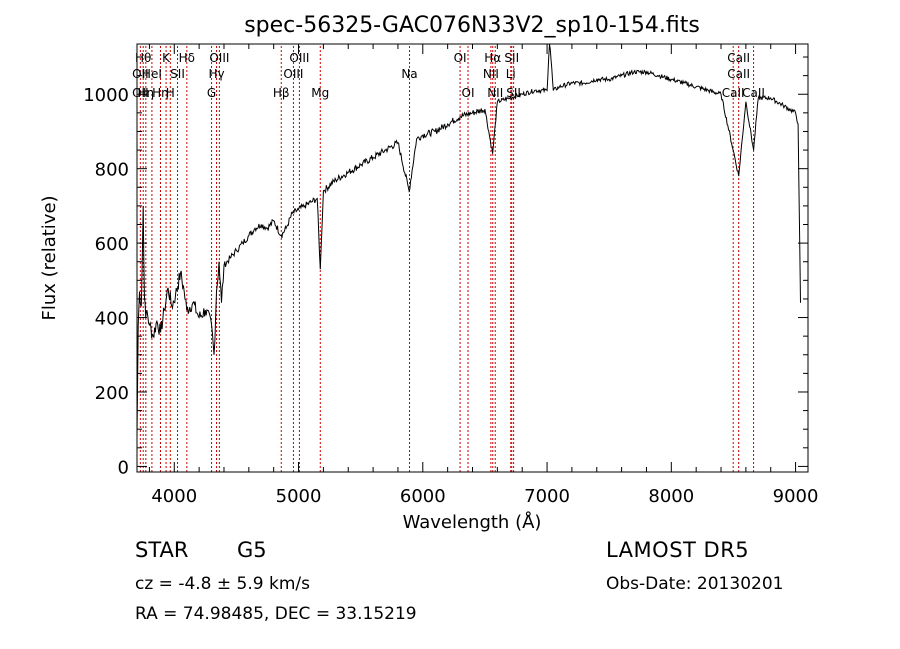 The height and width of the screenshot is (649, 900). What do you see at coordinates (472, 25) in the screenshot?
I see `chart-title: spec-56325-GAC076N33V2_sp10-154.fits` at bounding box center [472, 25].